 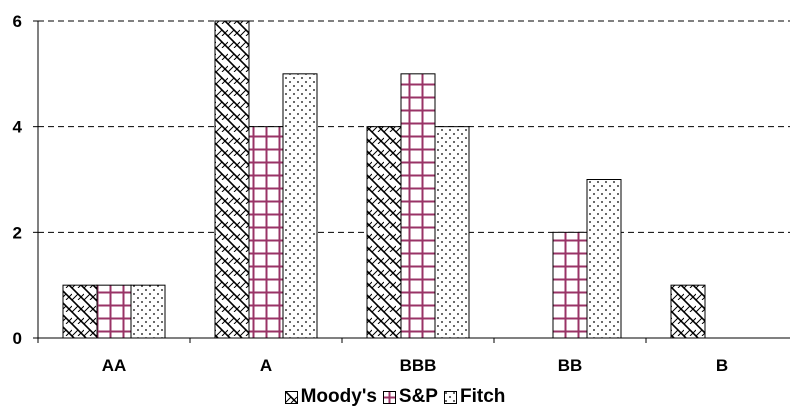 I want to click on x-tick-label: B, so click(x=722, y=365).